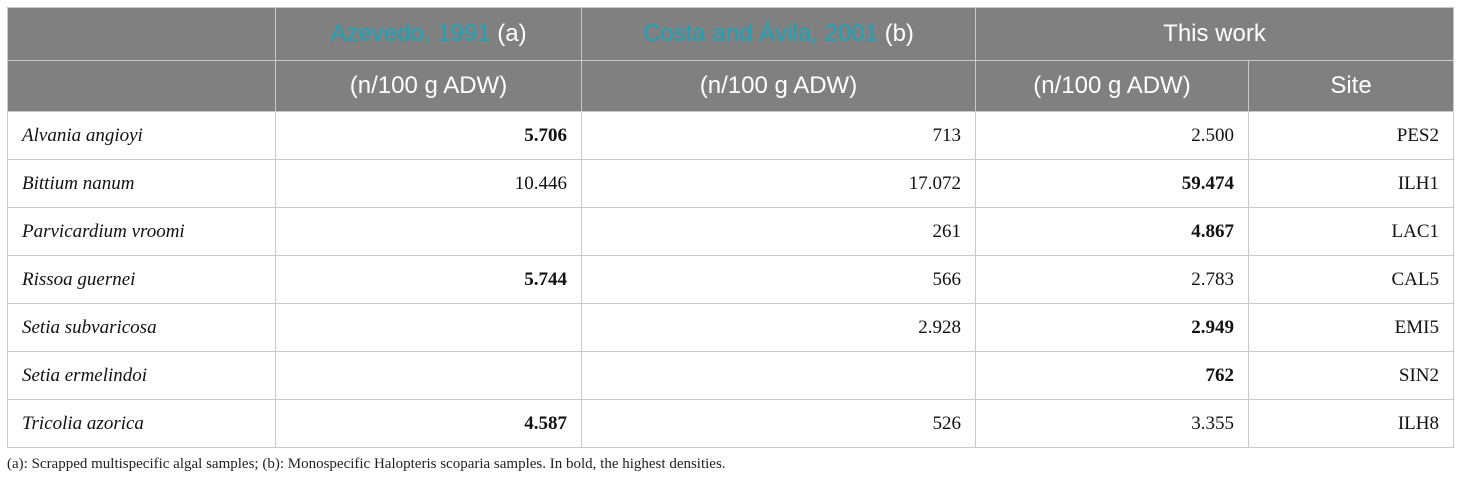 Image resolution: width=1460 pixels, height=487 pixels. I want to click on ref-b-suffix: (b), so click(895, 33).